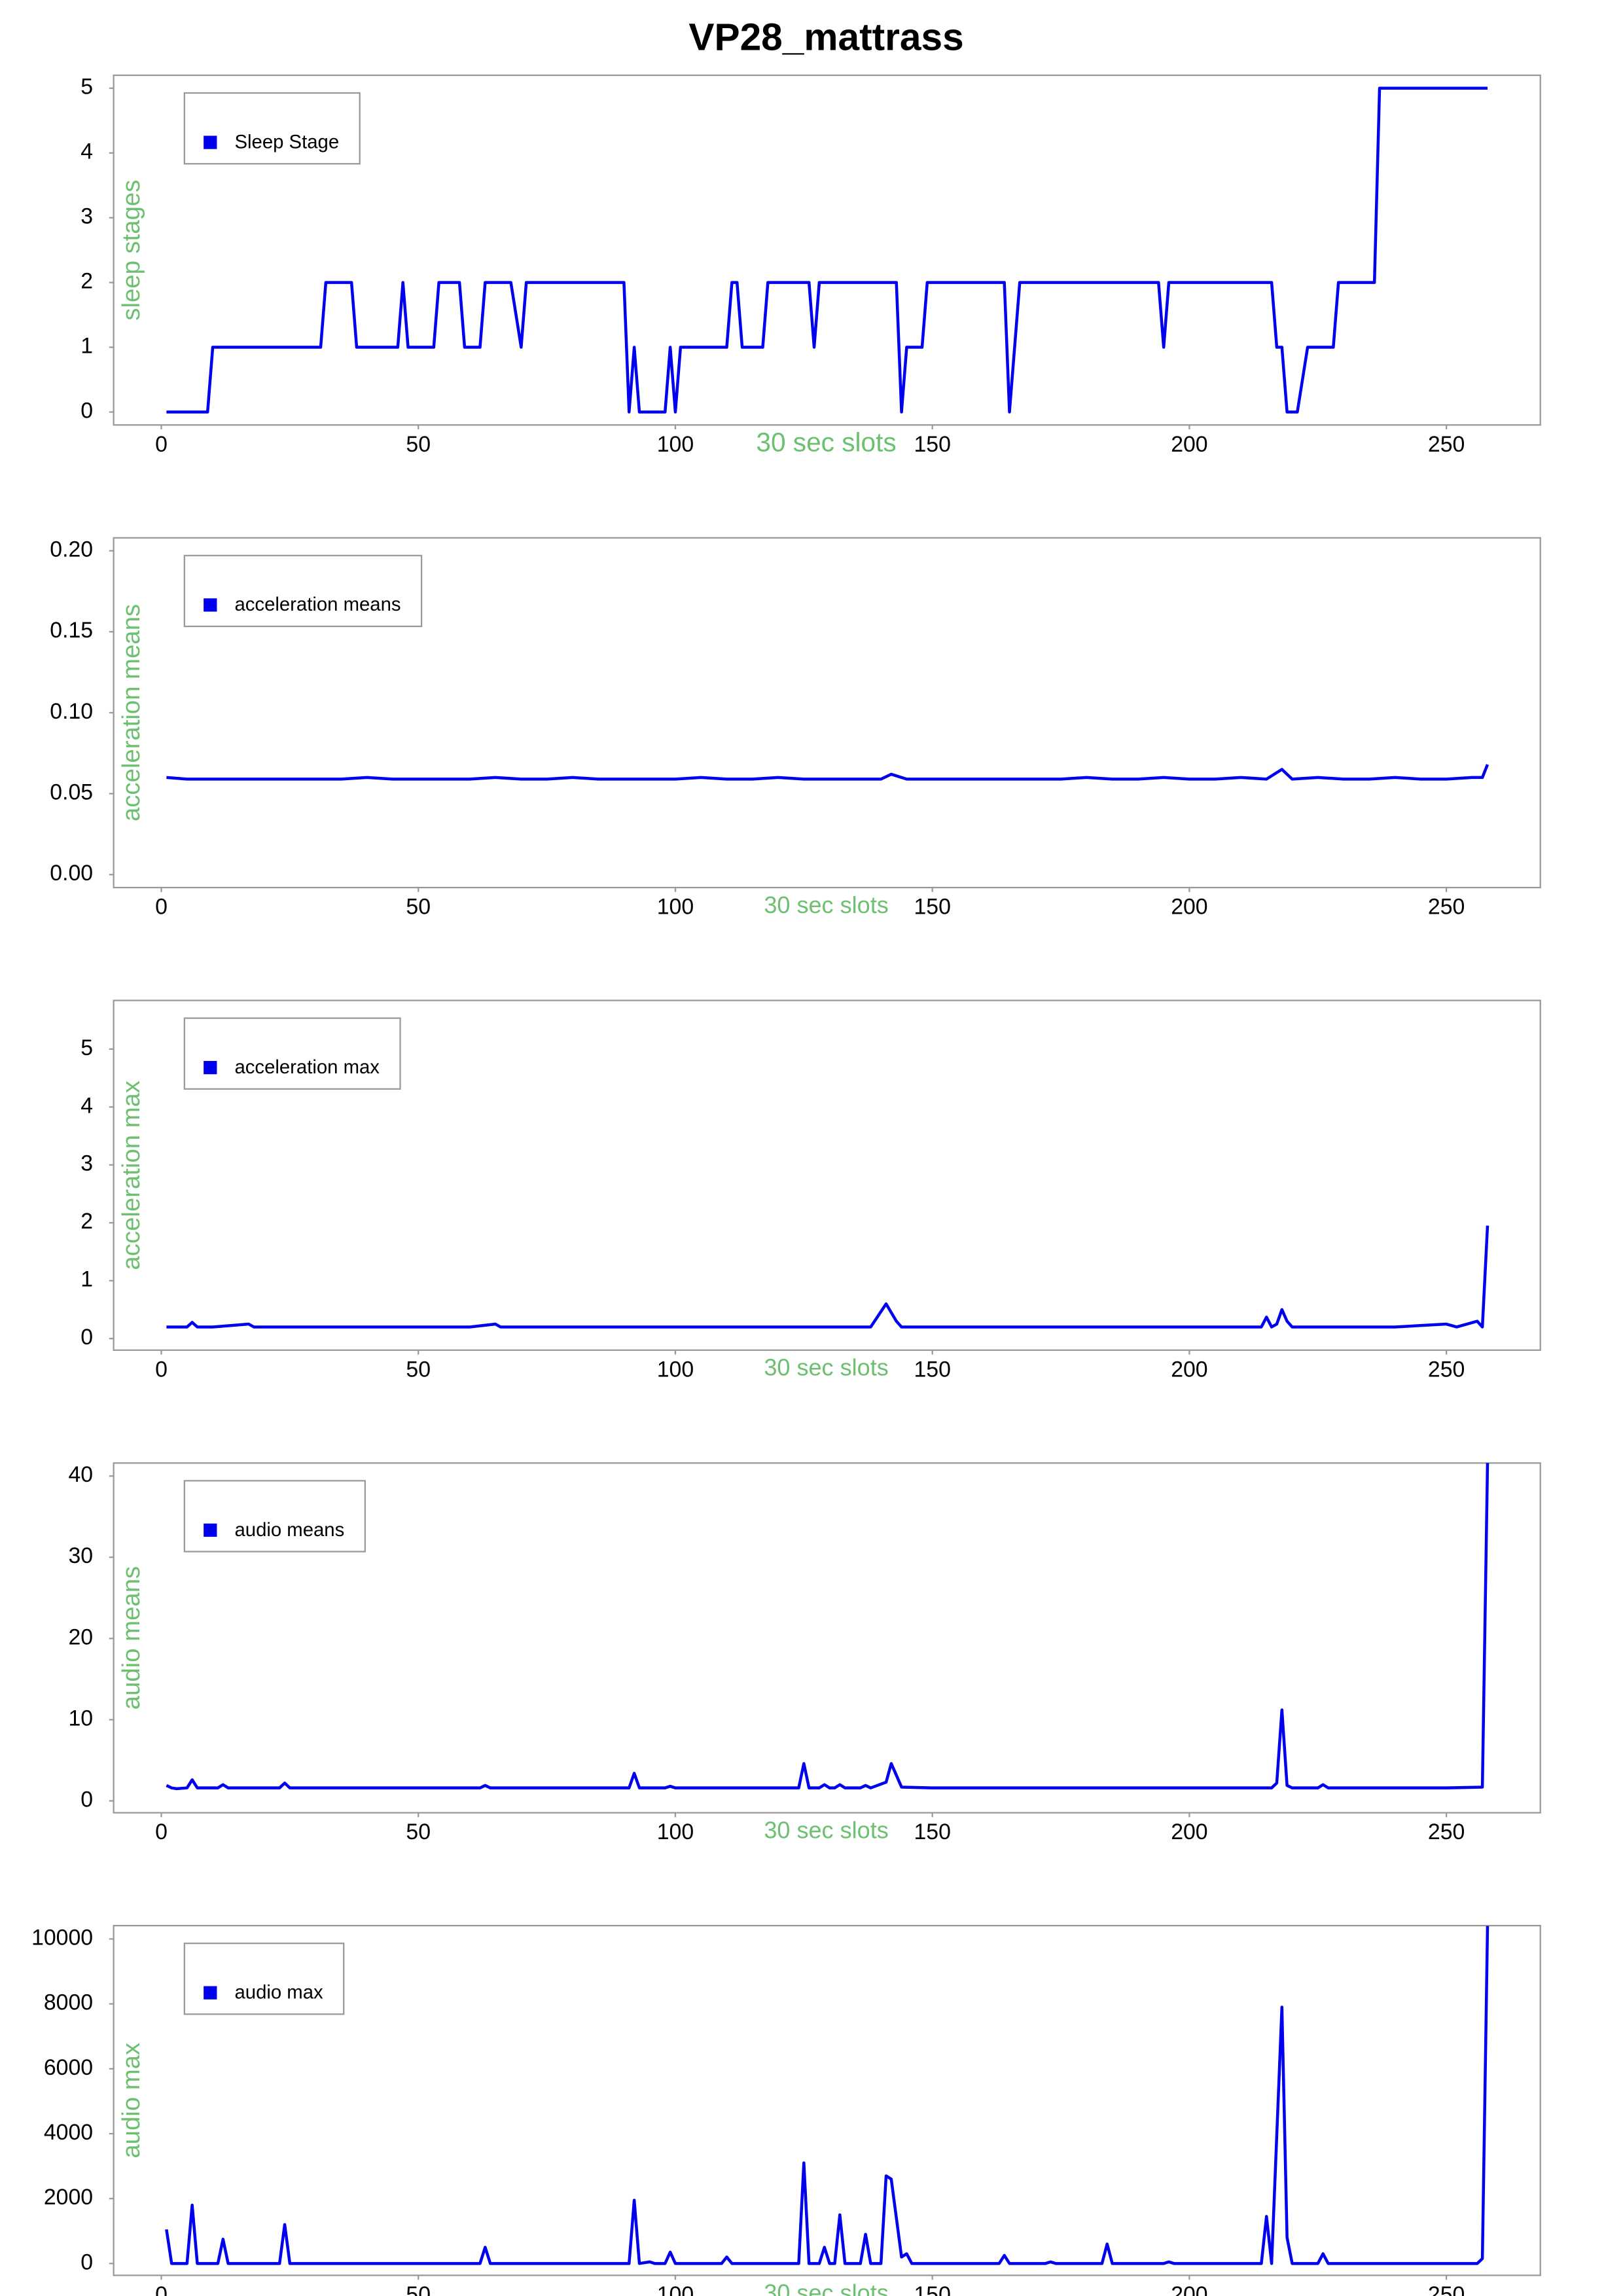 This screenshot has width=1623, height=2296. Describe the element at coordinates (80, 1718) in the screenshot. I see `y-tick-label: 10` at that location.